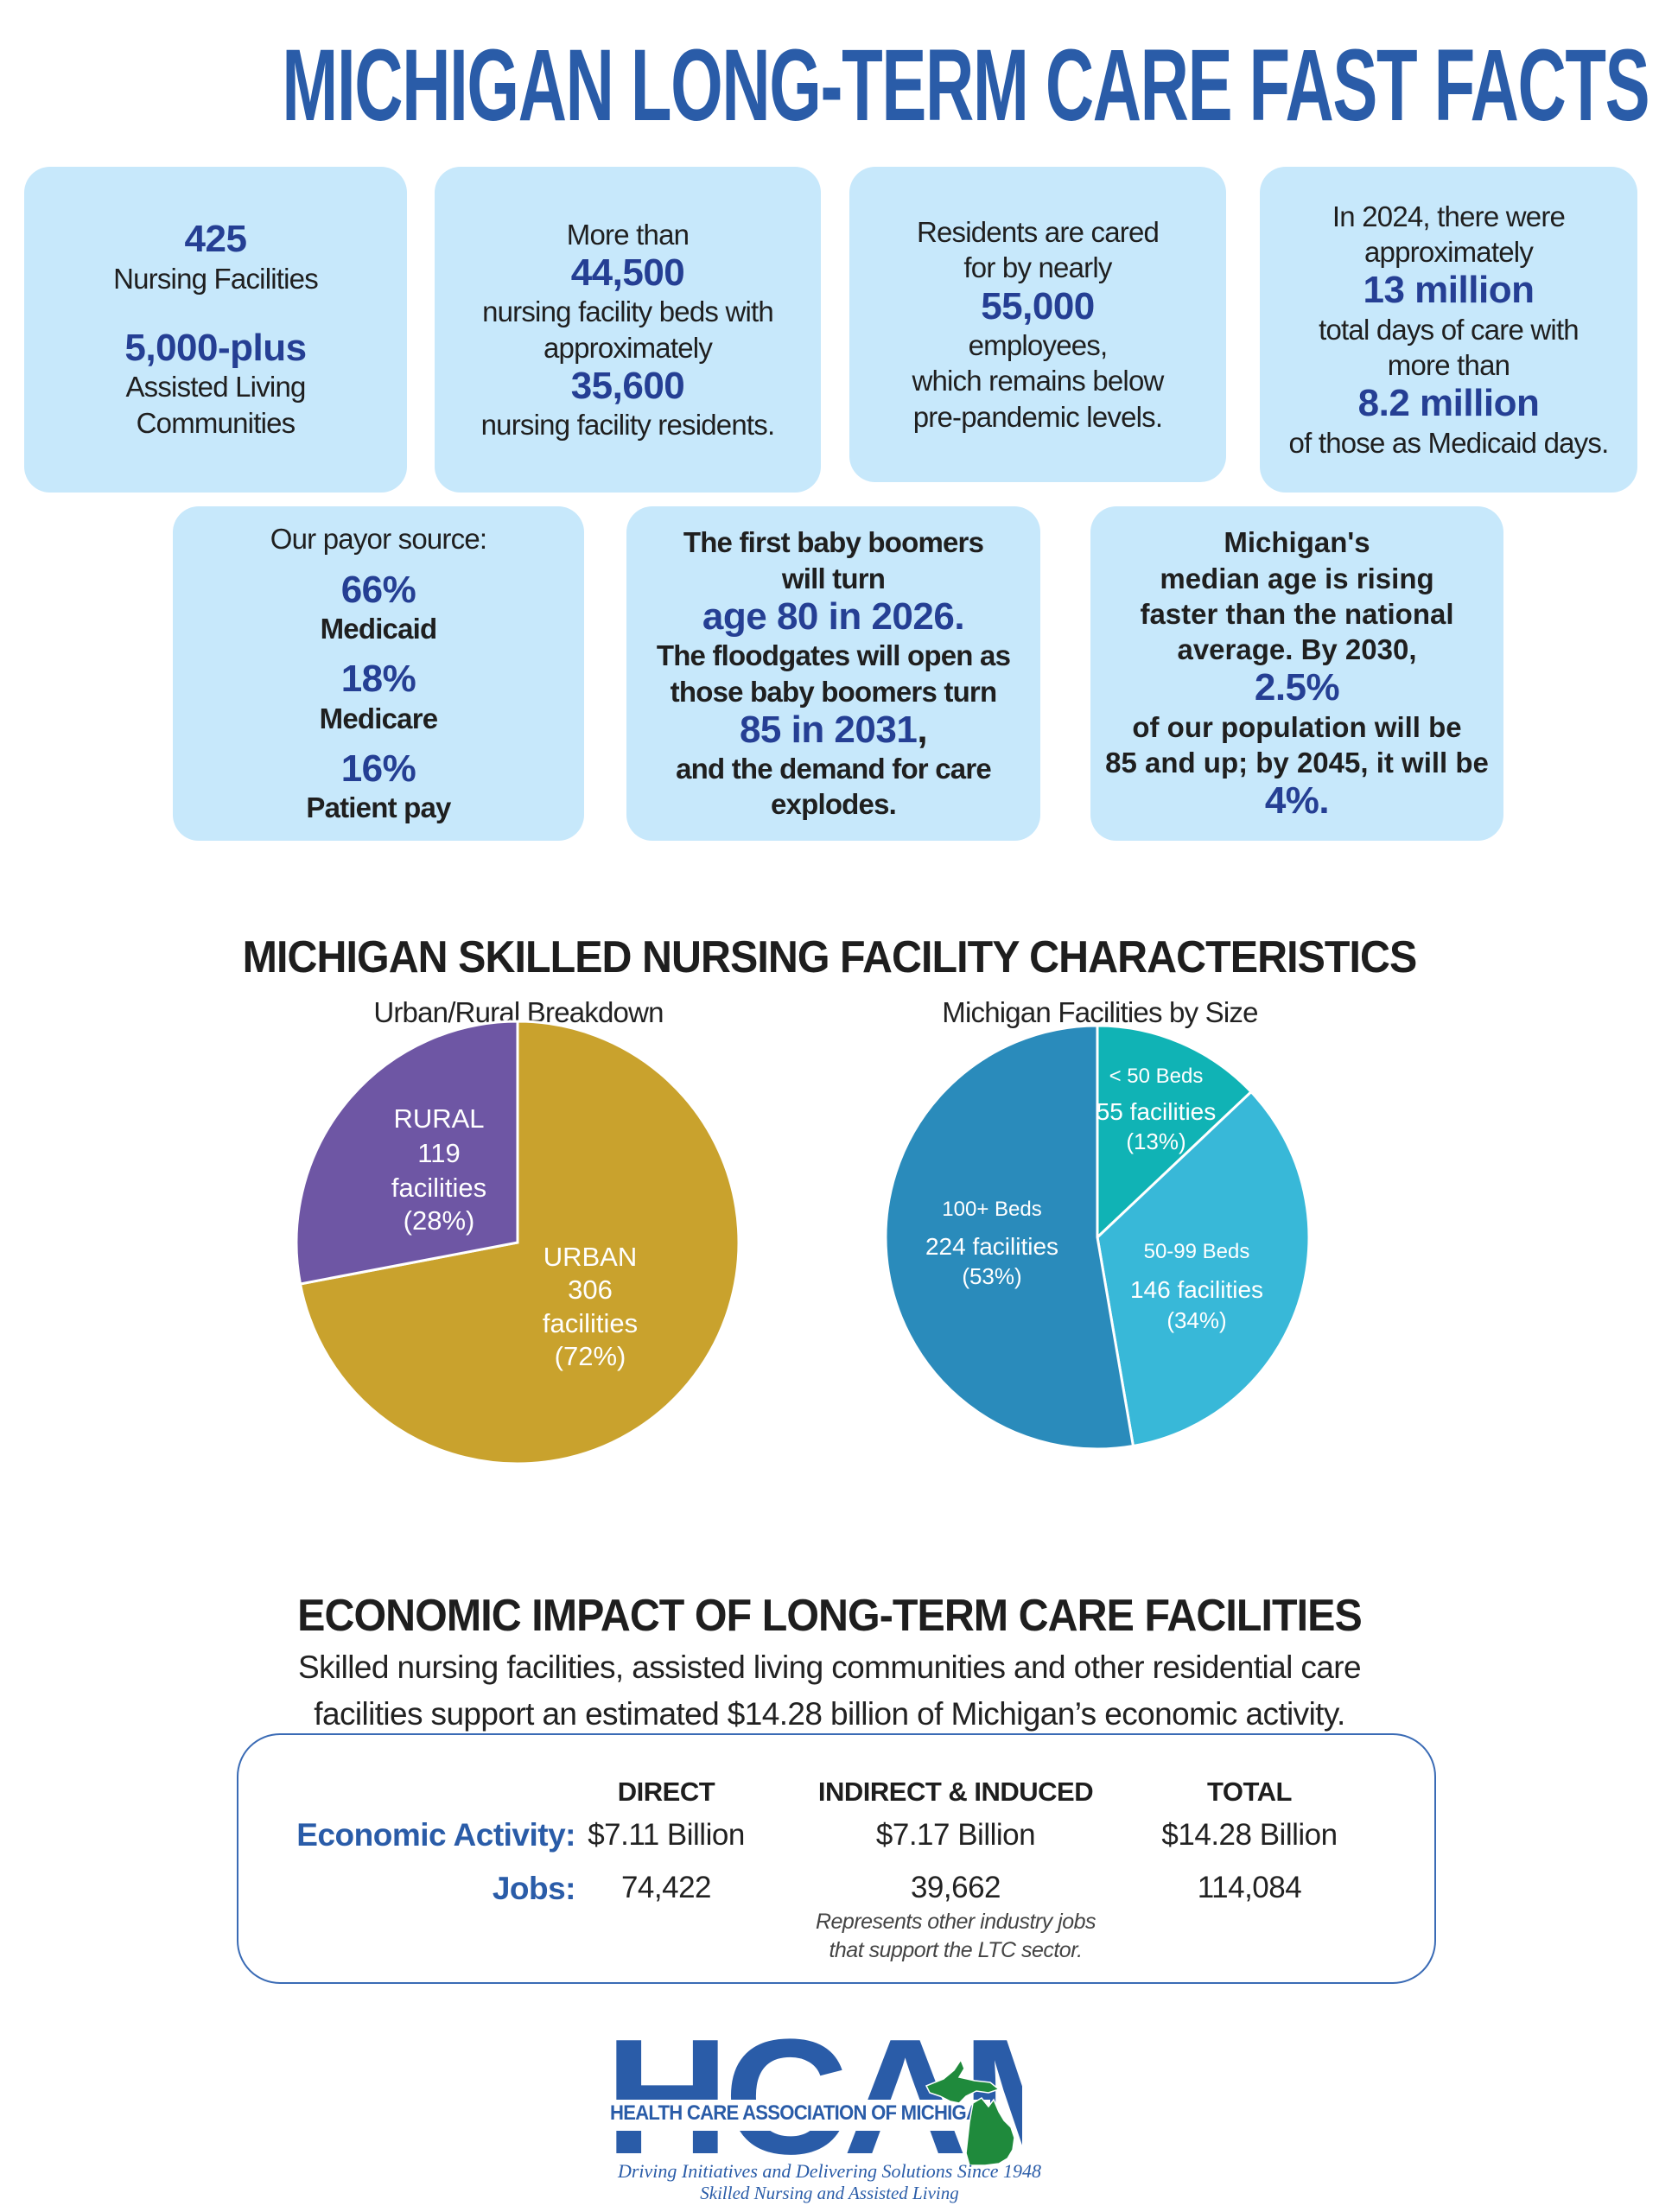 This screenshot has width=1659, height=2212. I want to click on label-communities: Communities, so click(216, 422).